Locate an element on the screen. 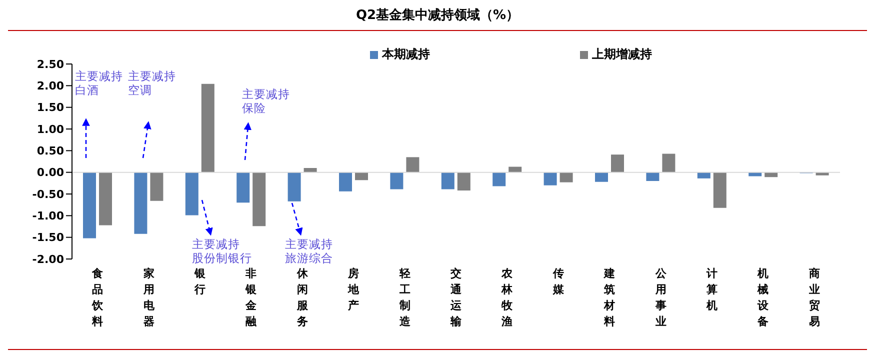 This screenshot has height=357, width=875. y-tick-label: 2.50 is located at coordinates (50, 64).